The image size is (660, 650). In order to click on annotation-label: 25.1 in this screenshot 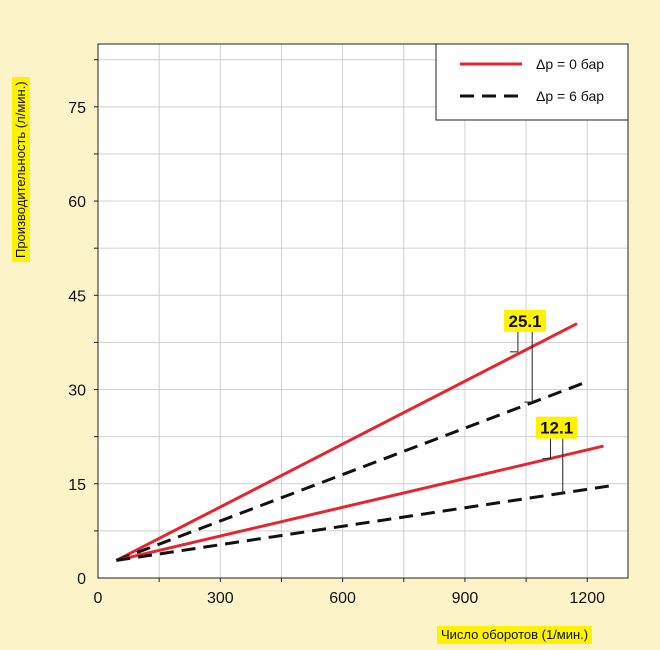, I will do `click(525, 321)`.